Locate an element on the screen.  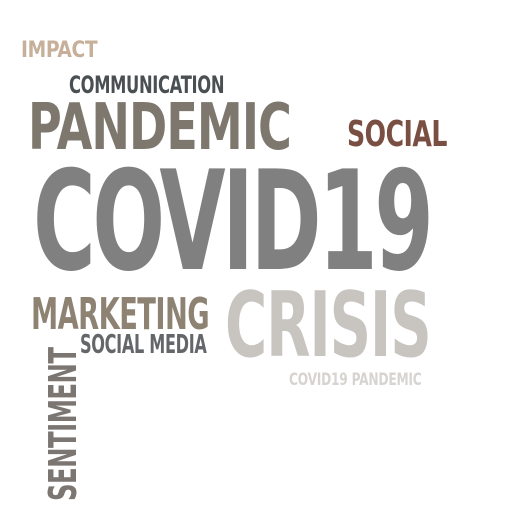
word-communication: COMMUNICATION is located at coordinates (147, 85).